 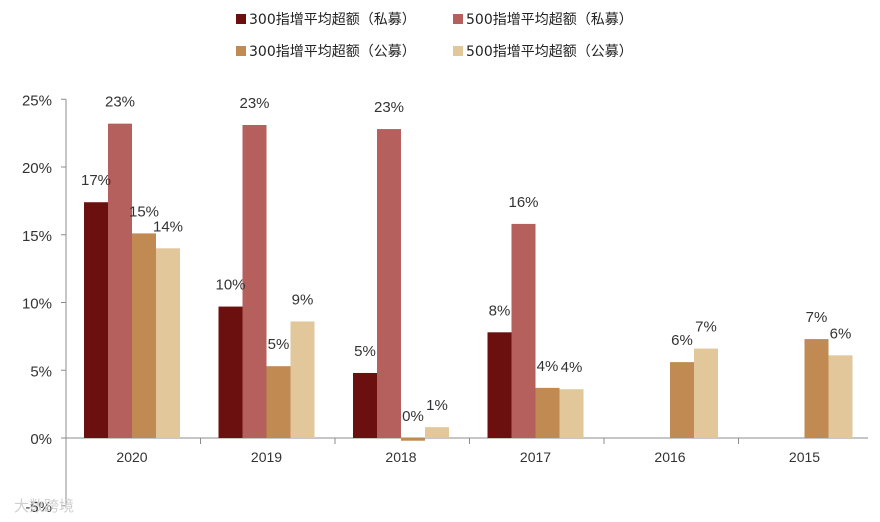 I want to click on legend-item: 300指增平均超额（公募）, so click(x=326, y=52).